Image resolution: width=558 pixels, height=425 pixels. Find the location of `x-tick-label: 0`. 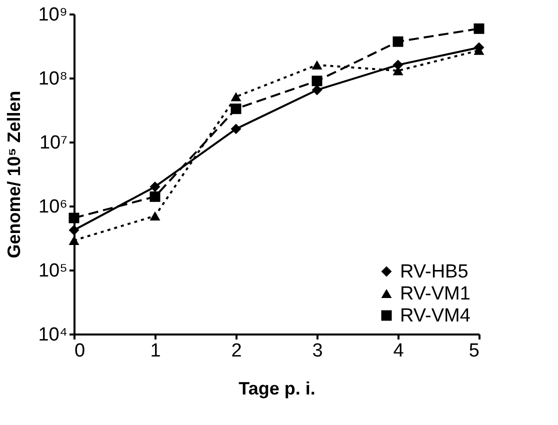

x-tick-label: 0 is located at coordinates (80, 351).